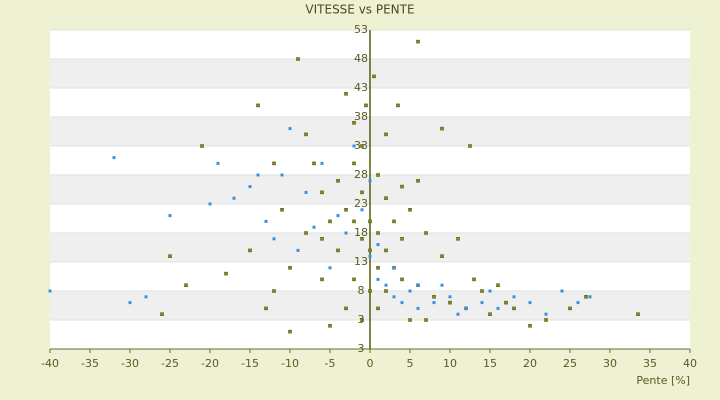  What do you see at coordinates (330, 363) in the screenshot?
I see `x-tick-label: -5` at bounding box center [330, 363].